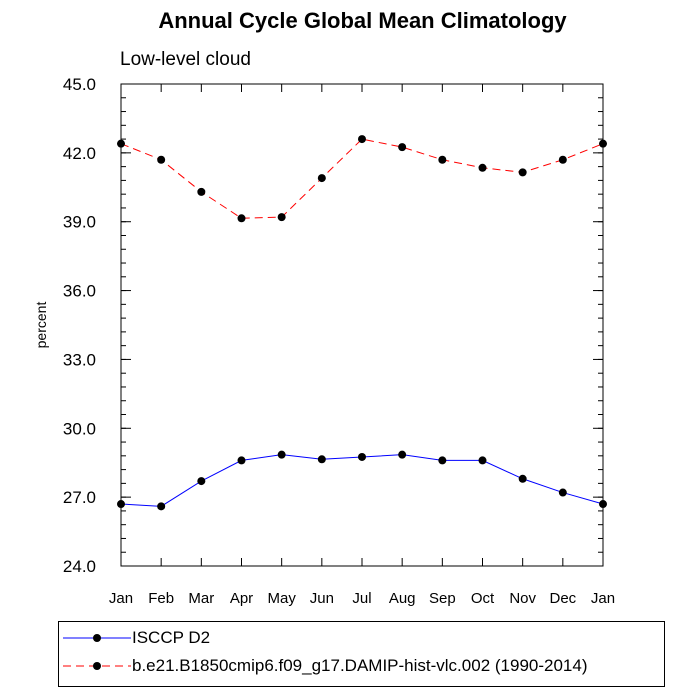  Describe the element at coordinates (522, 598) in the screenshot. I see `x-tick-label: Nov` at that location.